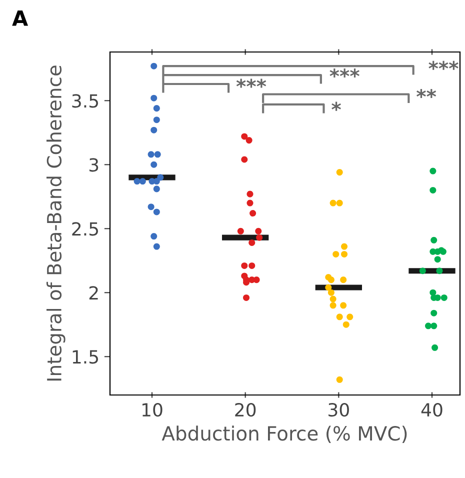 The height and width of the screenshot is (478, 465). I want to click on annotation: *, so click(336, 106).